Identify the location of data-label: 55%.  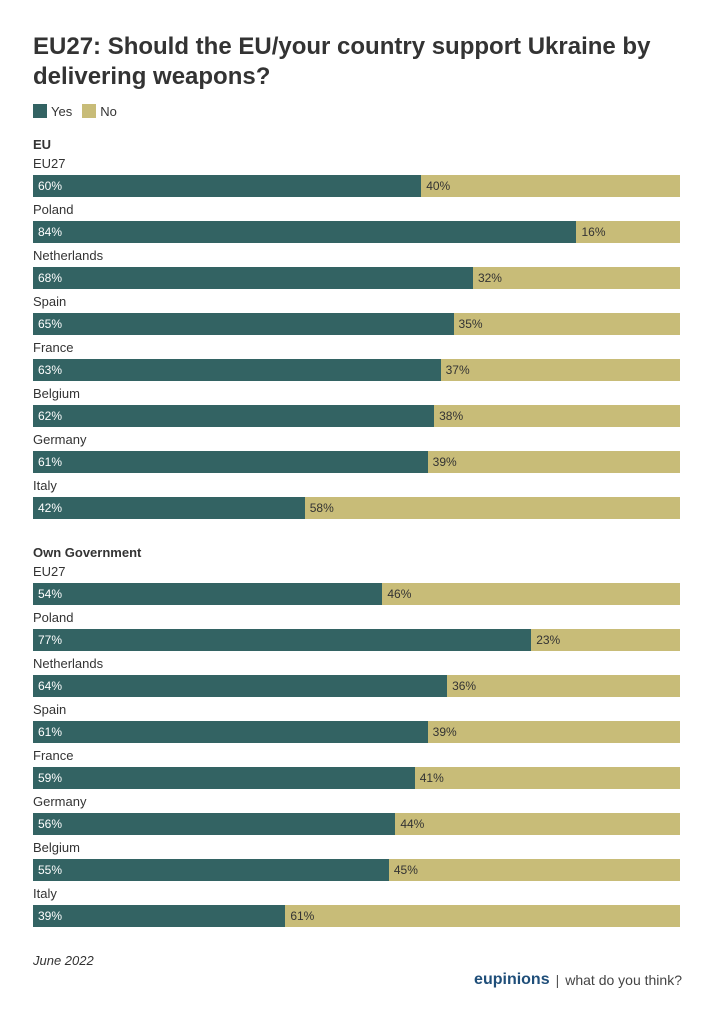
(50, 870).